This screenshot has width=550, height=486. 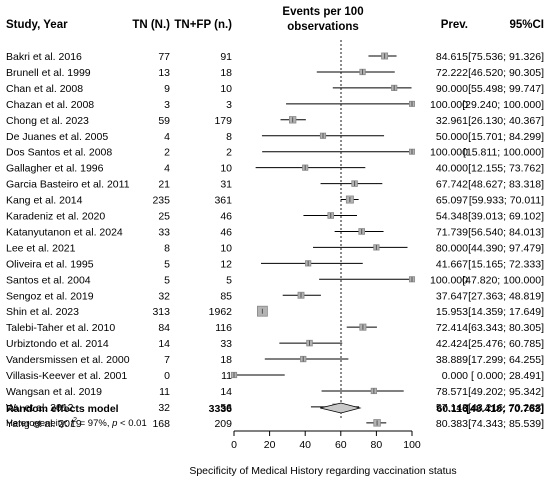 I want to click on x-tick-label: 60, so click(x=341, y=445).